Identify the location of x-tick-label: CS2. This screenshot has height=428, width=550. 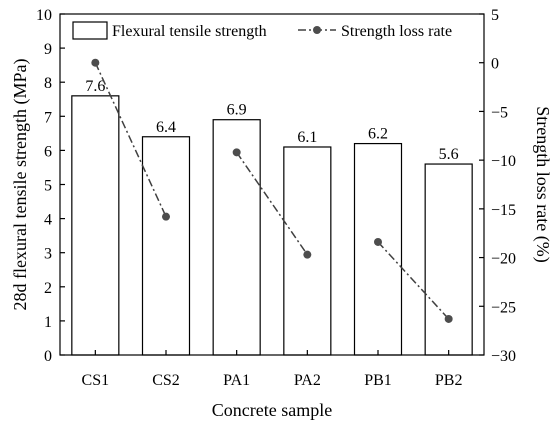
(166, 380).